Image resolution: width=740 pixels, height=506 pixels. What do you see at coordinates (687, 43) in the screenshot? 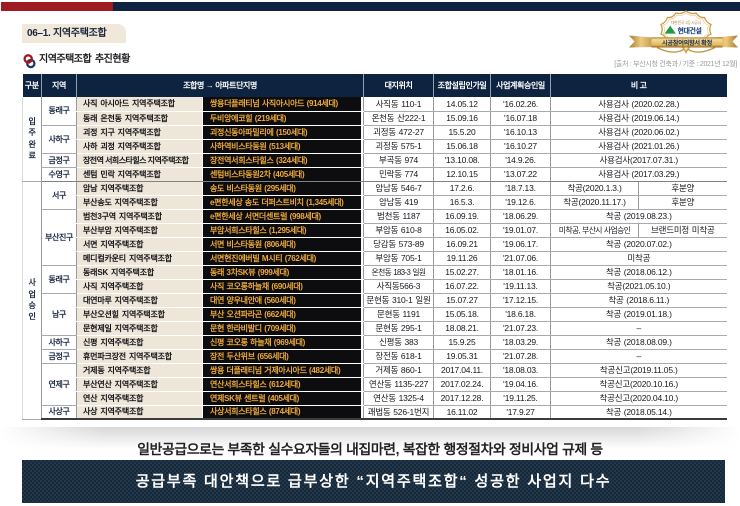
I see `svg-text: 시공참여의향서 확정` at bounding box center [687, 43].